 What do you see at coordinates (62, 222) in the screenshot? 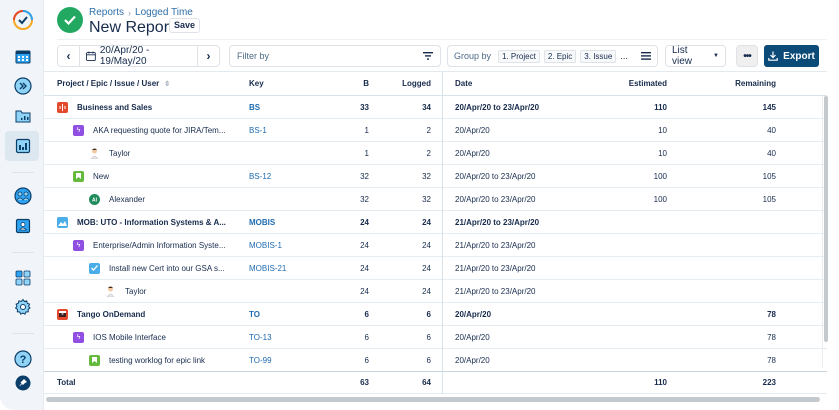
I see `project-icon` at bounding box center [62, 222].